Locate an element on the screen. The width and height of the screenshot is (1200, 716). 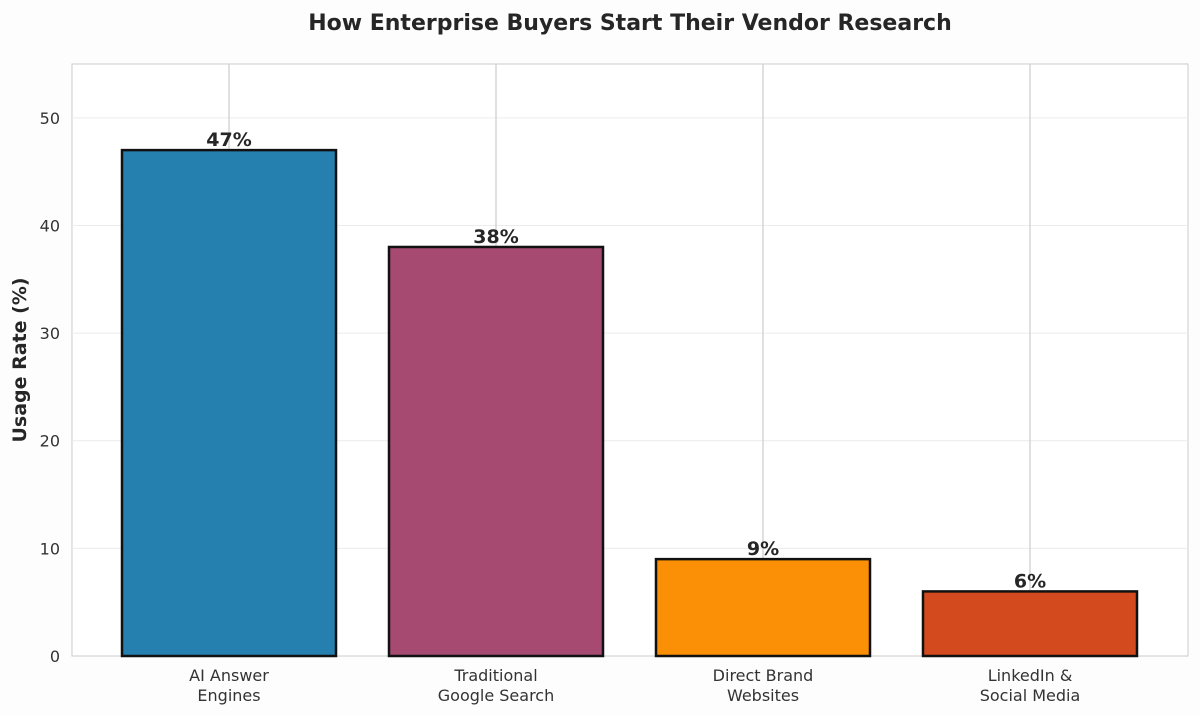
bar-value-label: 6% is located at coordinates (1030, 581).